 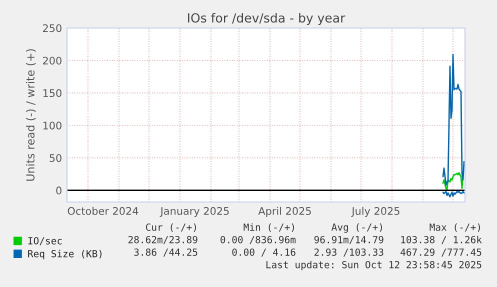 I want to click on text: 0.00 /836.96m, so click(x=258, y=240).